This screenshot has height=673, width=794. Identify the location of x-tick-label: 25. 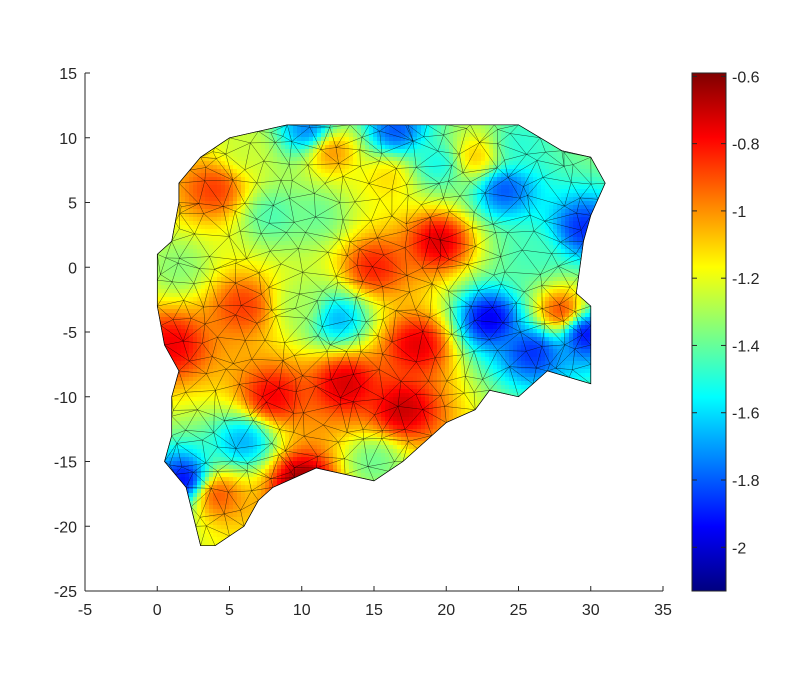
(519, 610).